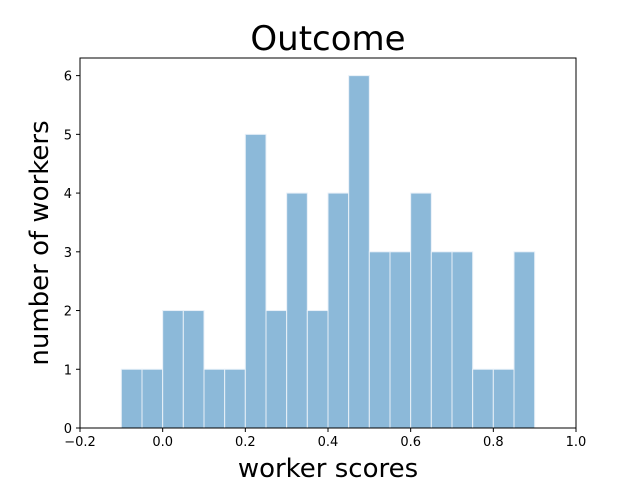 The height and width of the screenshot is (480, 640). Describe the element at coordinates (68, 77) in the screenshot. I see `y-tick-label-6: 6` at that location.